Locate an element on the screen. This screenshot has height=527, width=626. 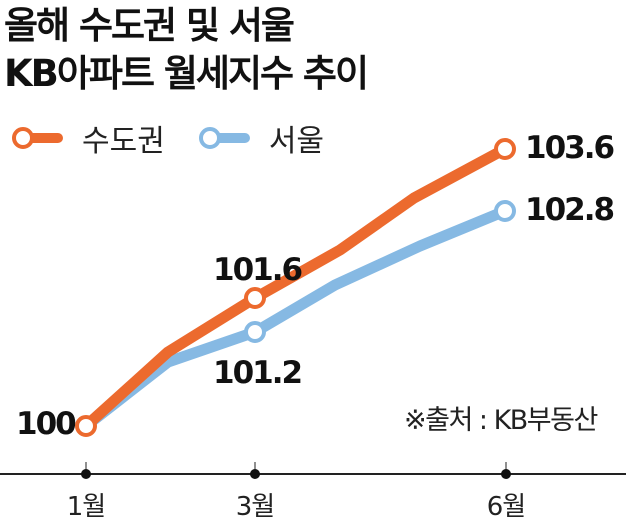
x-label-jan: 1월 is located at coordinates (86, 507).